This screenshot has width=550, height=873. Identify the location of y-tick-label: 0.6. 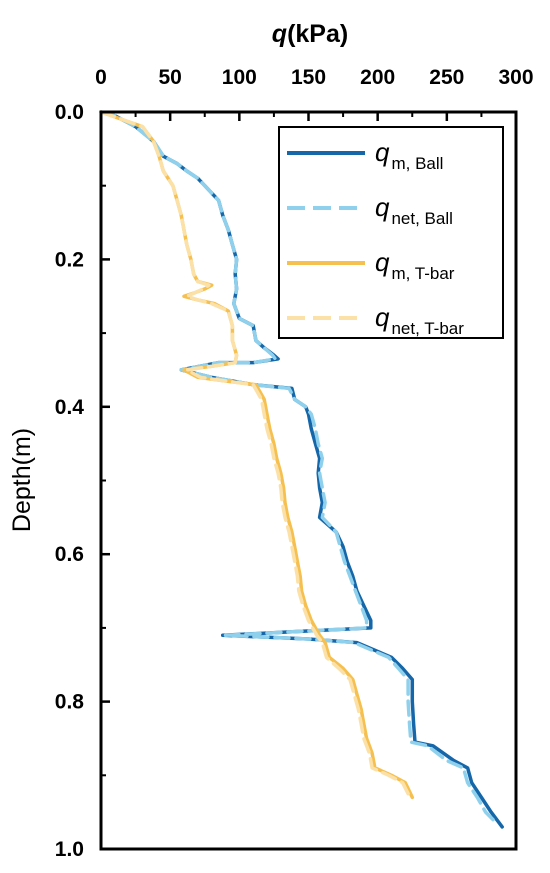
(69, 554).